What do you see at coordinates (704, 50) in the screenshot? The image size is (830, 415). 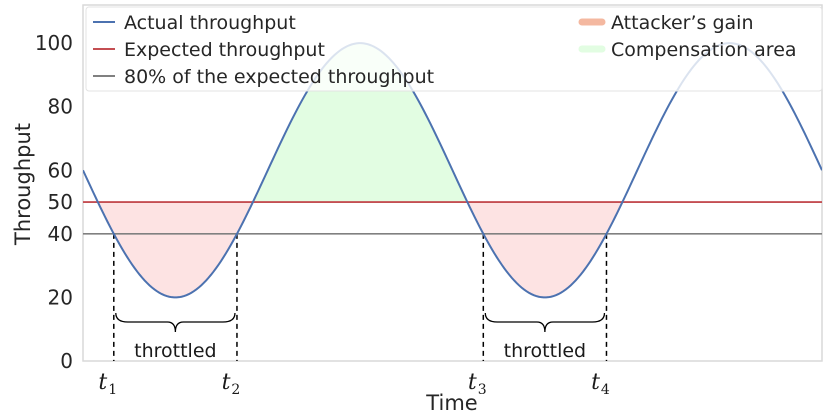 I see `legend-label: Compensation area` at bounding box center [704, 50].